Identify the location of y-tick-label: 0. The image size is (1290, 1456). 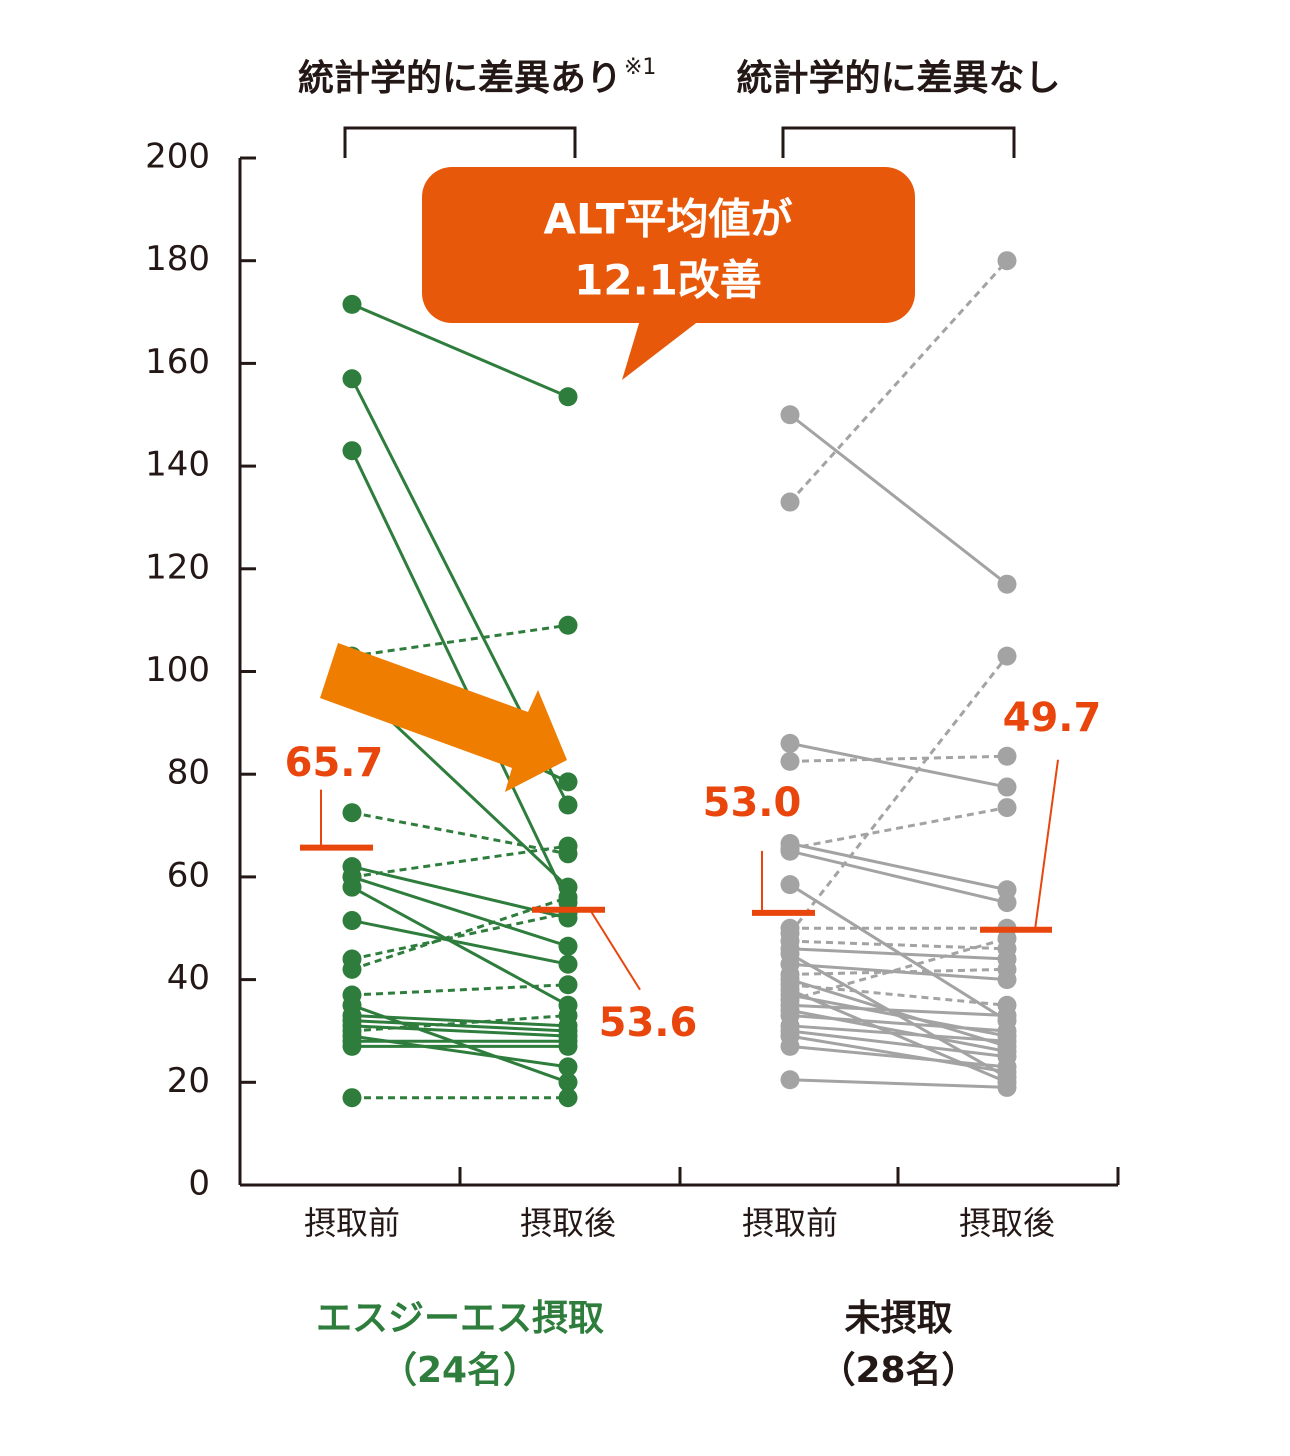
(199, 1184).